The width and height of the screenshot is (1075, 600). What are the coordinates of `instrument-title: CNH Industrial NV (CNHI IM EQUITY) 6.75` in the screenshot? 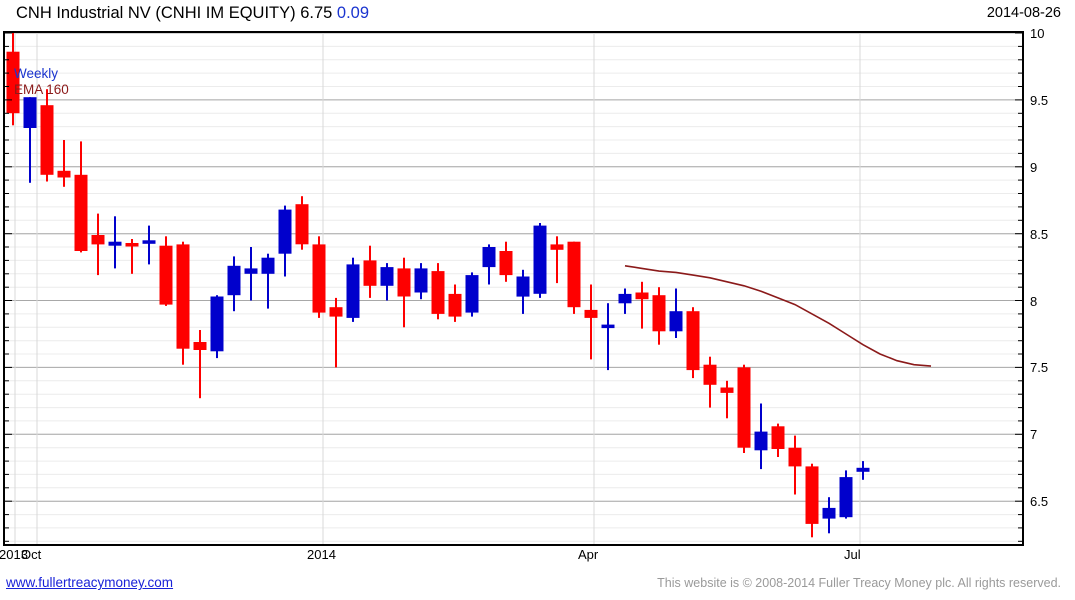 It's located at (174, 13).